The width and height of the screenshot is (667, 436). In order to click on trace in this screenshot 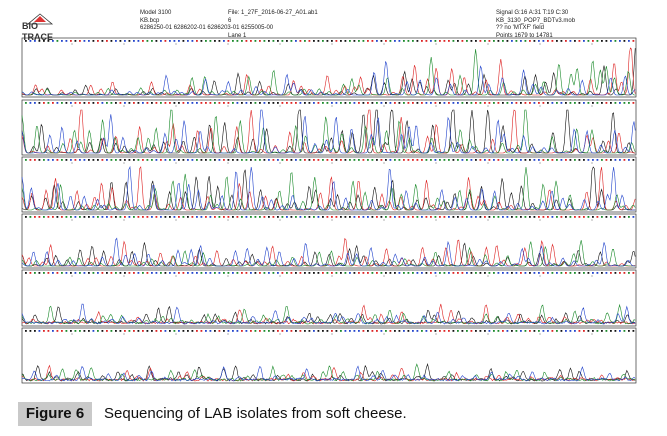, I will do `click(328, 188)`.